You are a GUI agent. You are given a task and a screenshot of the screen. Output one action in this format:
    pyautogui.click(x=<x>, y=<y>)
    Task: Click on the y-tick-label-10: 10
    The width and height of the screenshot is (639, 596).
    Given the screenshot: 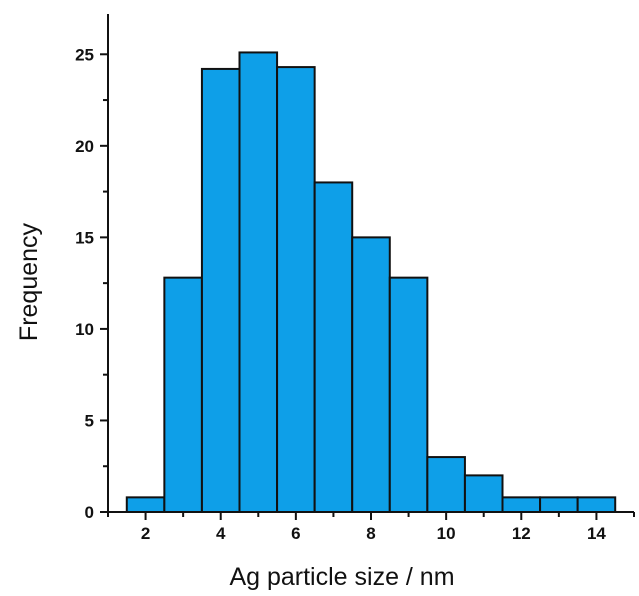 What is the action you would take?
    pyautogui.click(x=84, y=329)
    